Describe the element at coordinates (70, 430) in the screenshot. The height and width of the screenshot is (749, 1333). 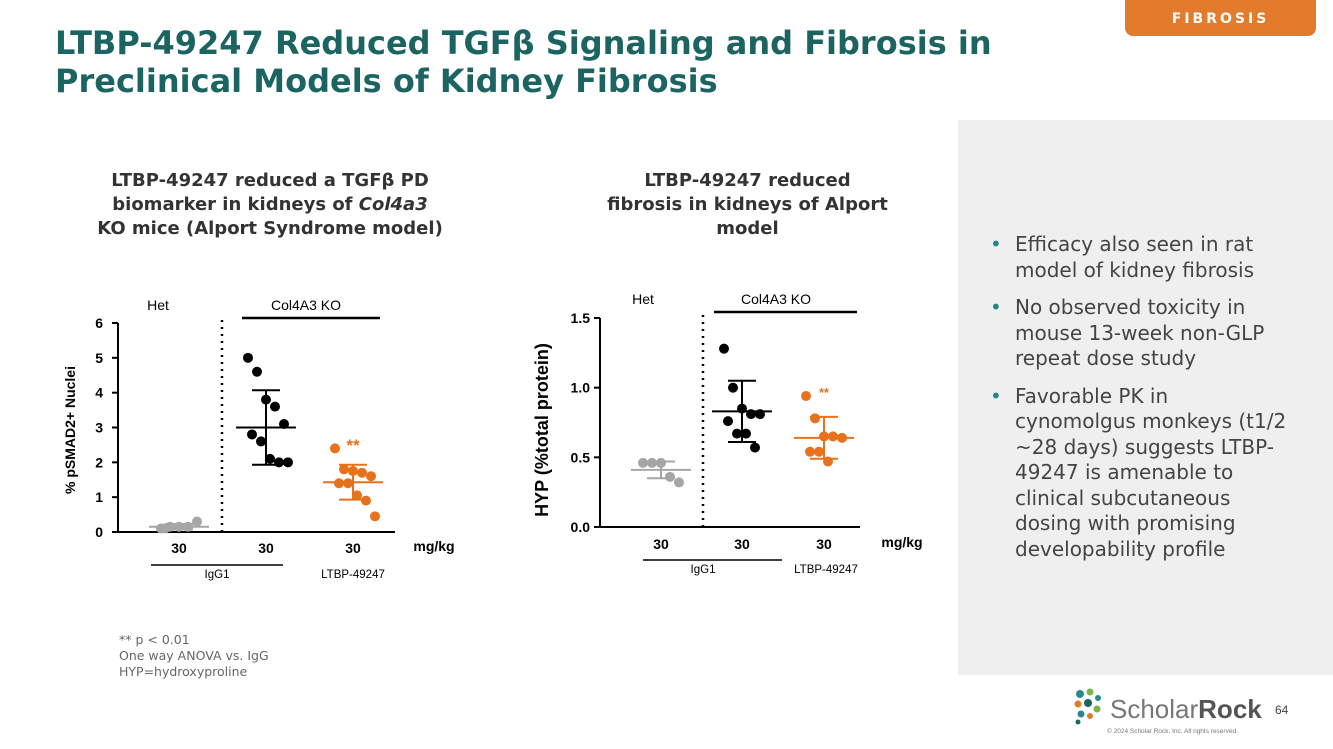
I see `y-axis-label: % pSMAD2+ Nuclei` at that location.